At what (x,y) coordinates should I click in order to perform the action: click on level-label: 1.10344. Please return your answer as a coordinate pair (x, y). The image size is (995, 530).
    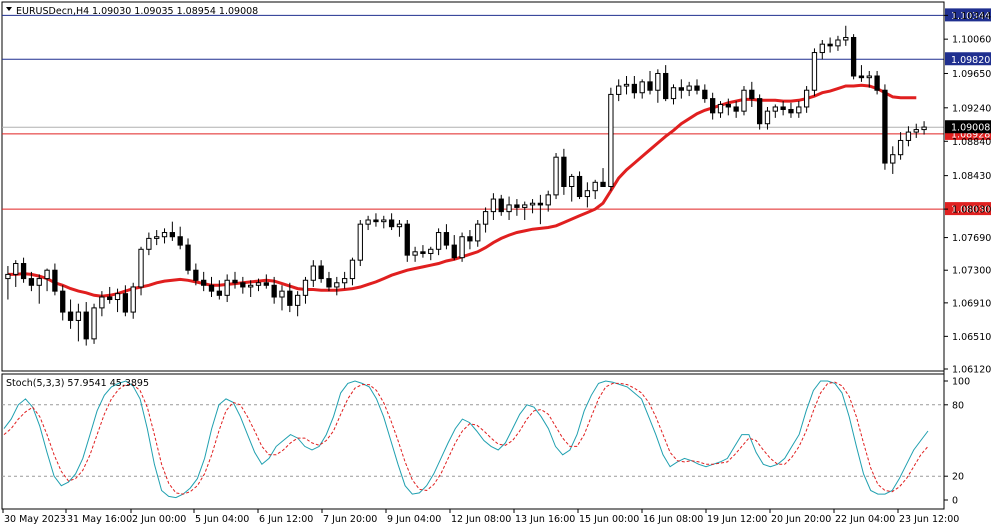
    Looking at the image, I should click on (970, 16).